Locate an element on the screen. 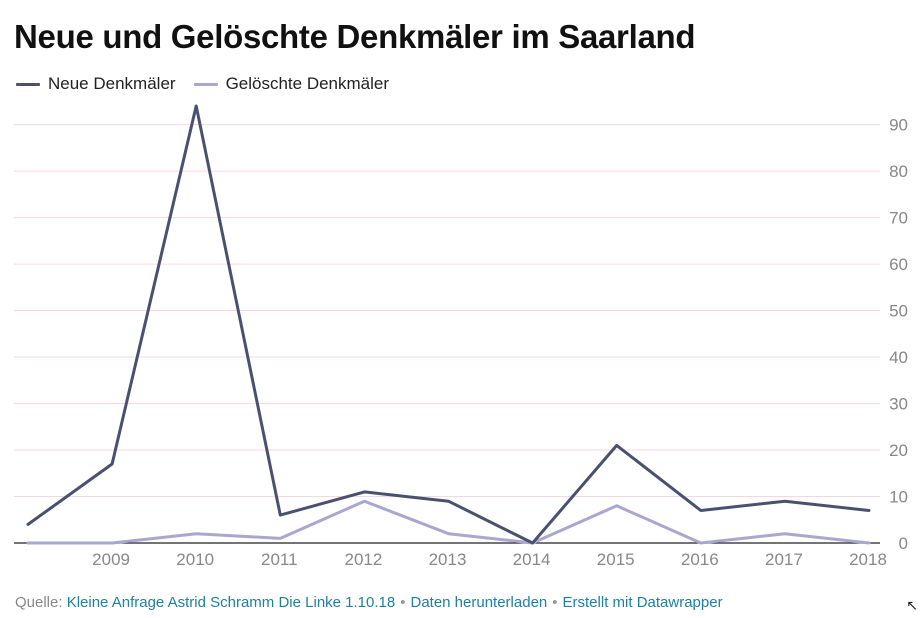 Image resolution: width=922 pixels, height=618 pixels. x-tick-label: 2013 is located at coordinates (448, 559).